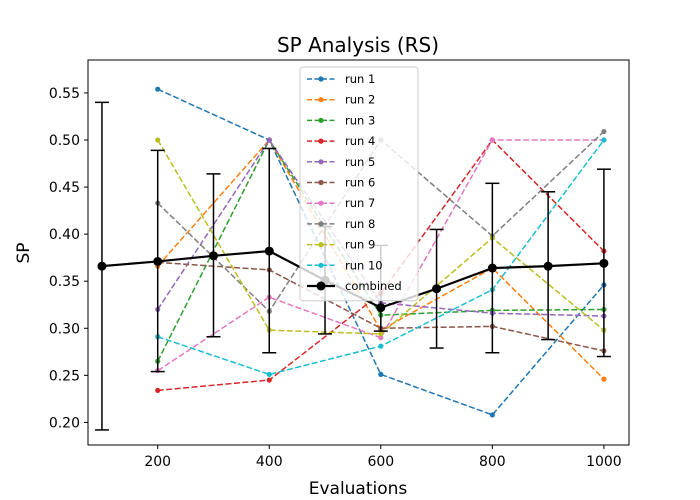 The width and height of the screenshot is (700, 500). I want to click on legend-label: run 4, so click(360, 141).